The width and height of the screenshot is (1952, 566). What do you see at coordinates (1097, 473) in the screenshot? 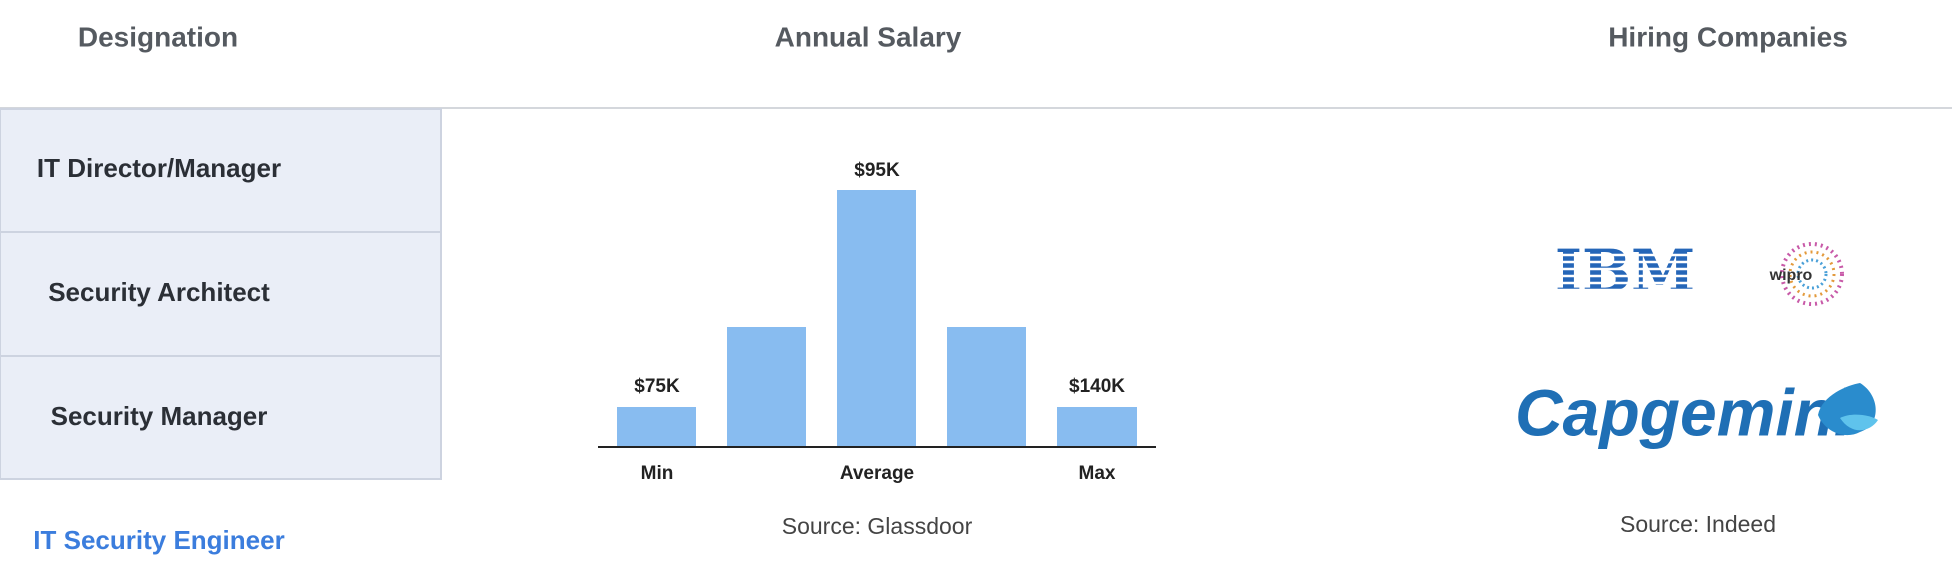
I see `category-label: Max` at bounding box center [1097, 473].